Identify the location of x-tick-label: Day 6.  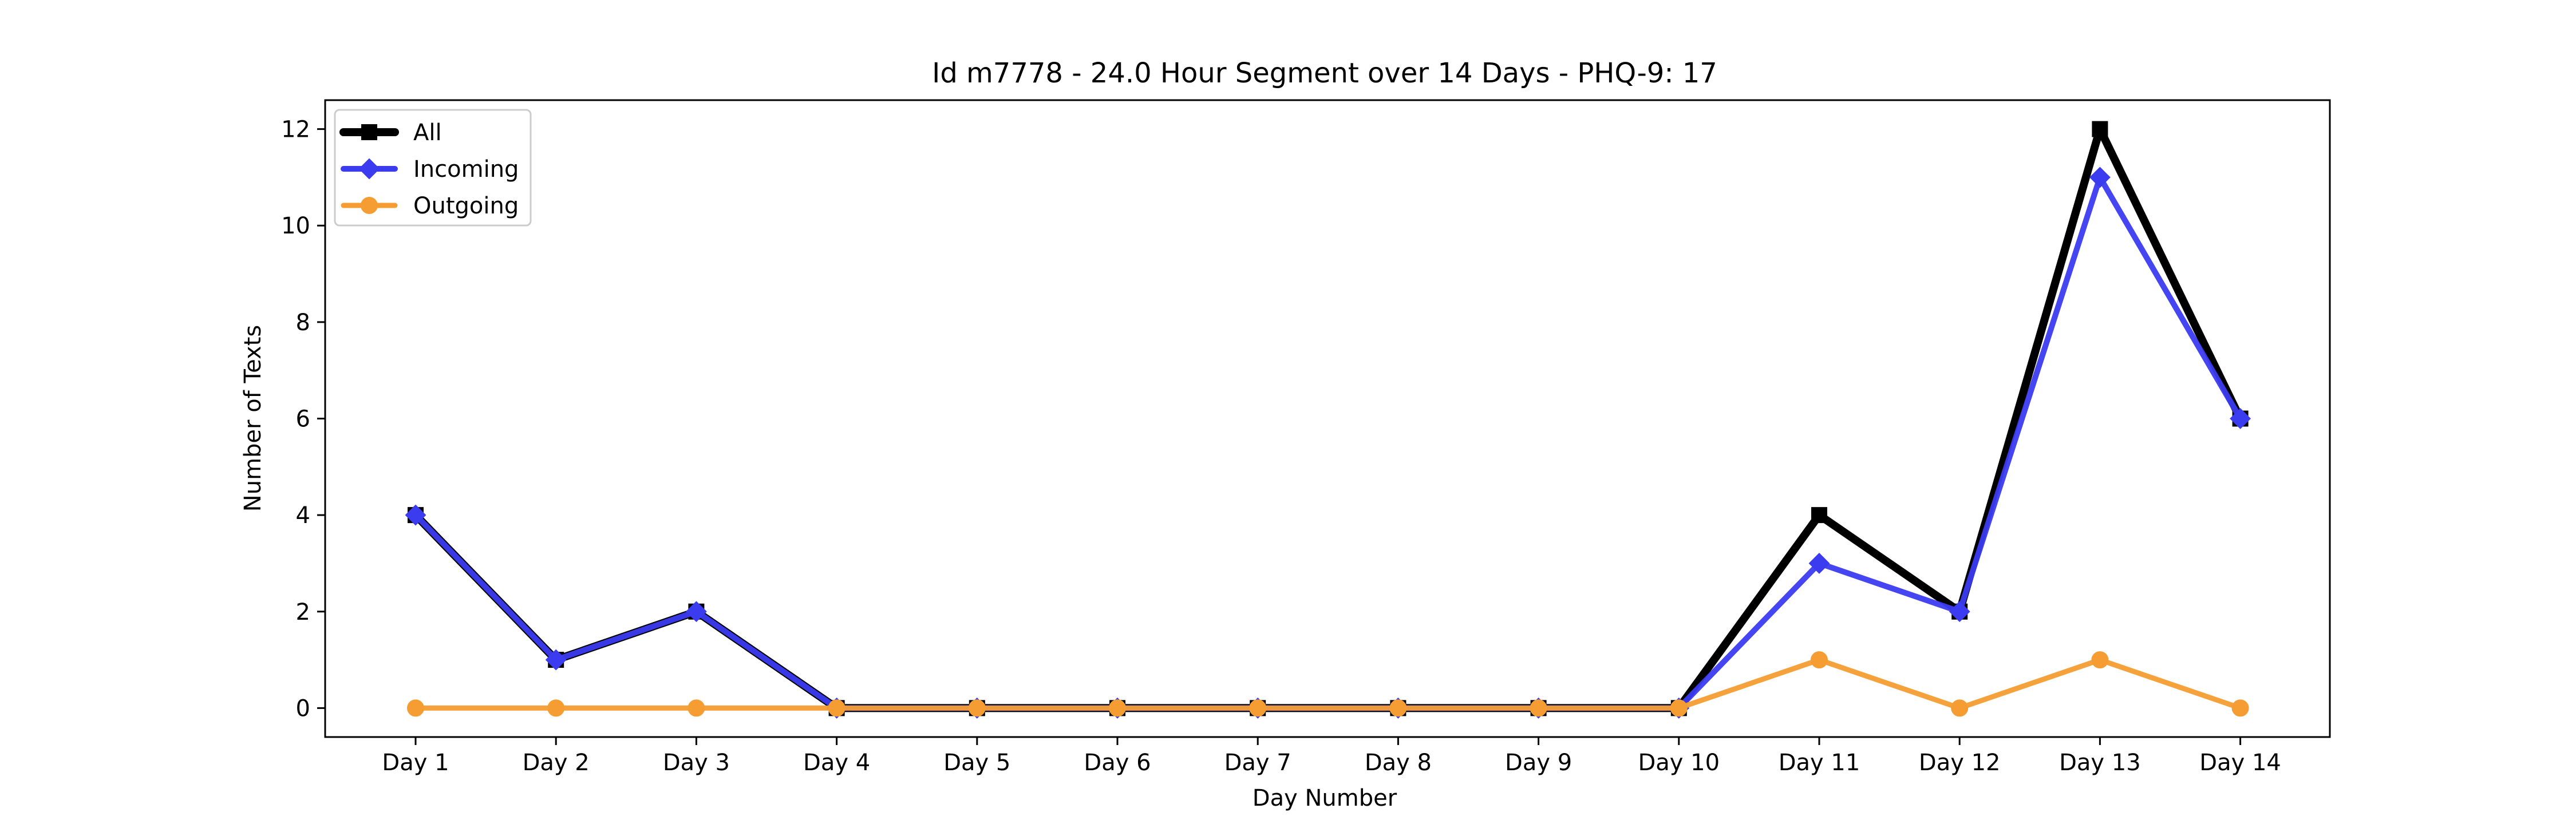
(1117, 763).